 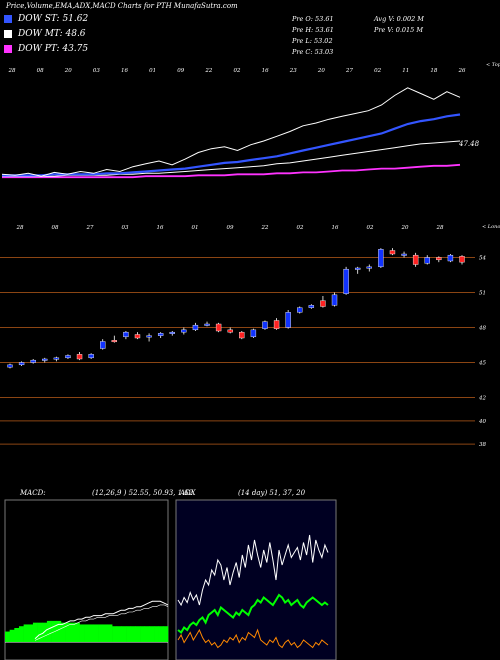 What do you see at coordinates (493, 65) in the screenshot?
I see `ema-top-right-label: < Topu` at bounding box center [493, 65].